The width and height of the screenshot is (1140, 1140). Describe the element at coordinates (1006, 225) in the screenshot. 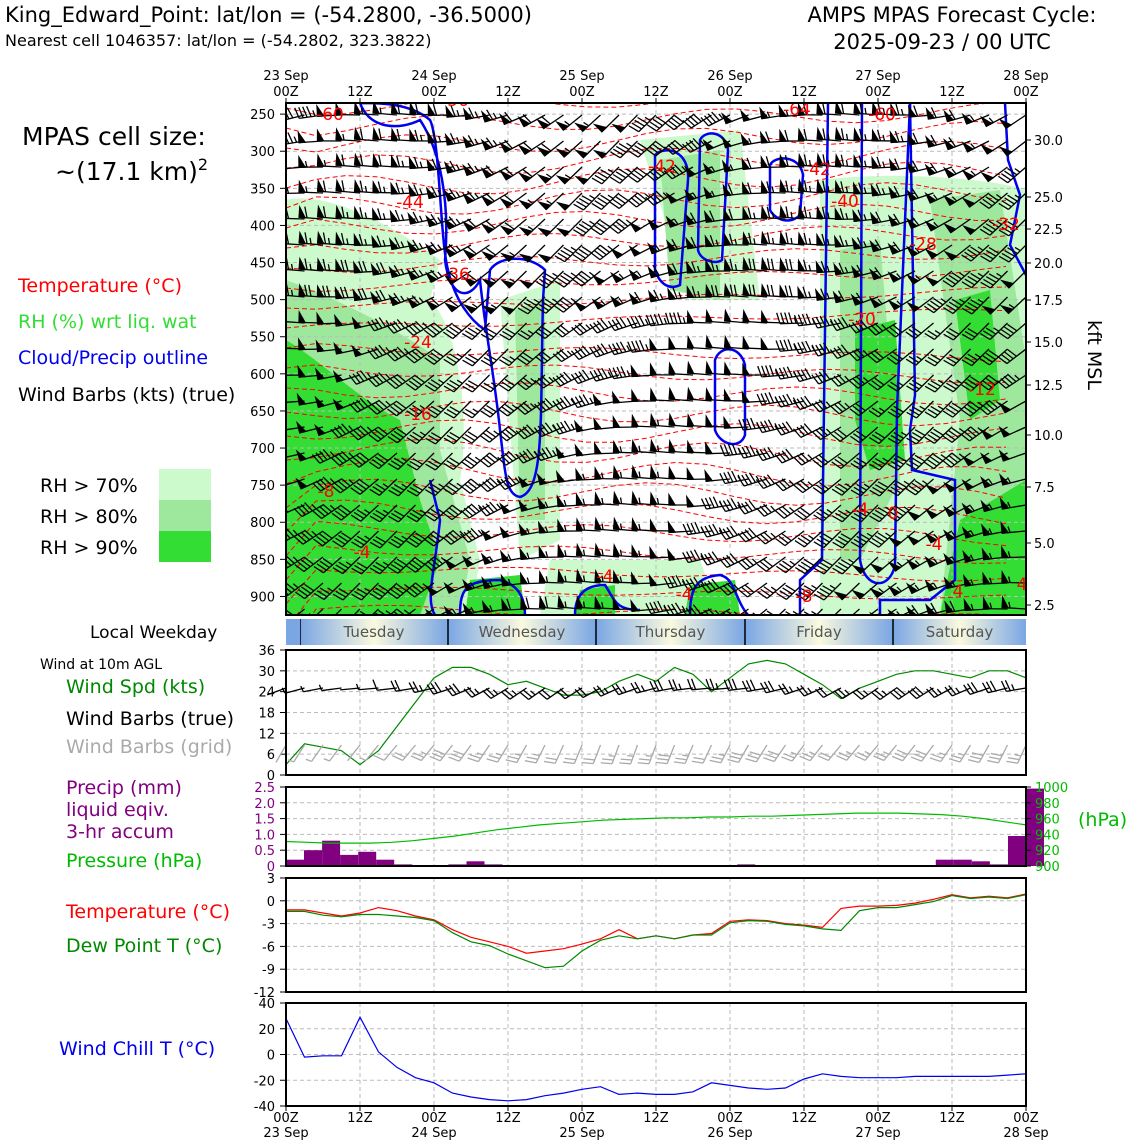

I see `temperature-contour-label: -32` at that location.